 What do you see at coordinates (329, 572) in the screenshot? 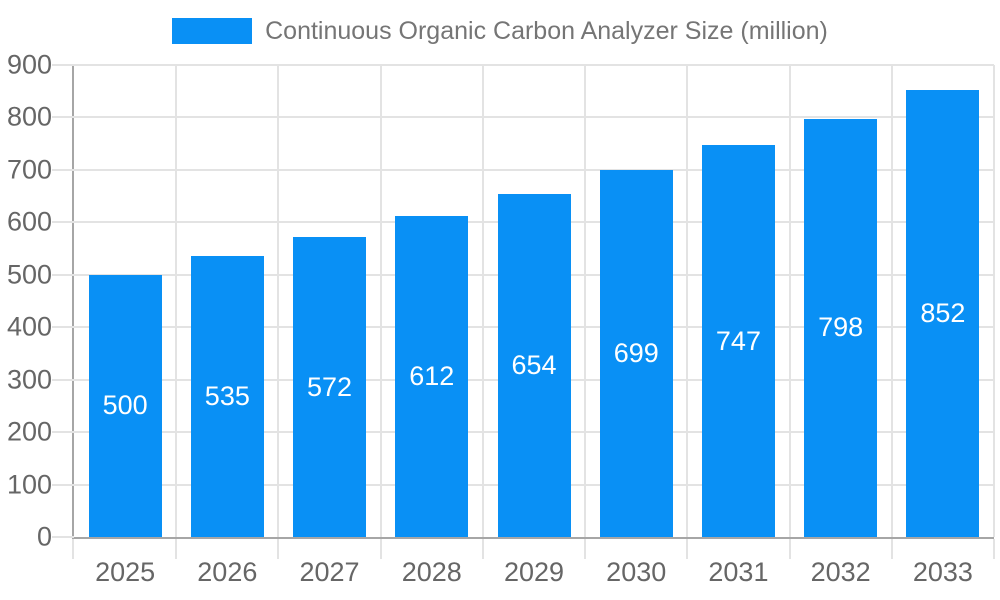
I see `x-axis-tick-label: 2027` at bounding box center [329, 572].